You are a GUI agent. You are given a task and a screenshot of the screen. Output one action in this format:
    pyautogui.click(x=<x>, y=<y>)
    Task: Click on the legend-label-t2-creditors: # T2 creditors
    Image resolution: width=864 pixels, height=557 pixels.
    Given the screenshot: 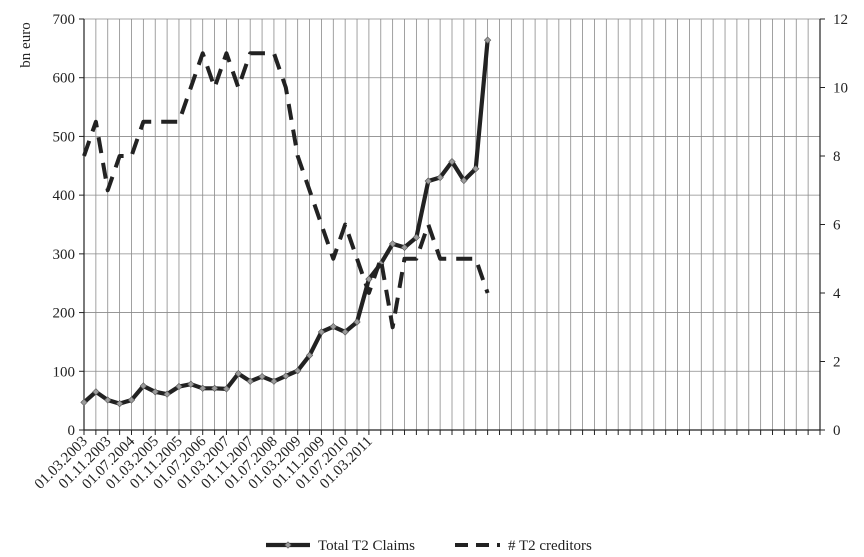 What is the action you would take?
    pyautogui.click(x=550, y=546)
    